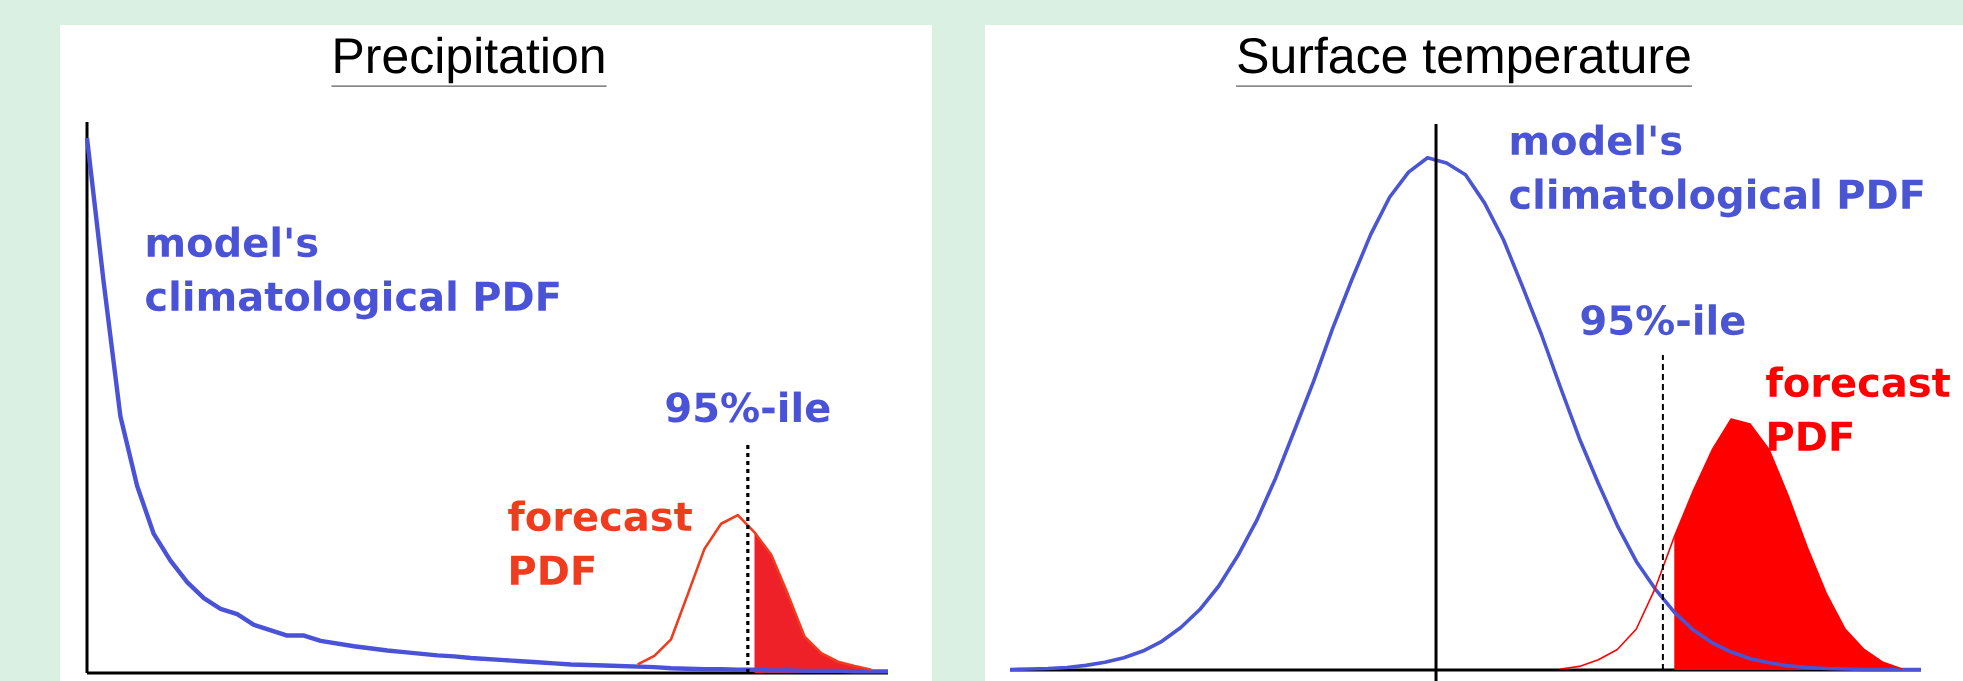 The width and height of the screenshot is (1963, 681). What do you see at coordinates (1464, 60) in the screenshot?
I see `chart-title: Surface temperature` at bounding box center [1464, 60].